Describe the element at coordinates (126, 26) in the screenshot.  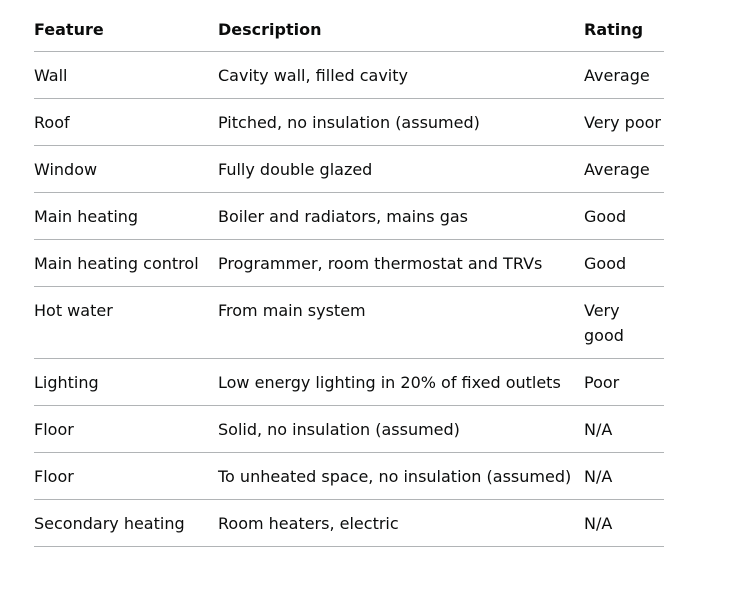
I see `header-feature: Feature` at that location.